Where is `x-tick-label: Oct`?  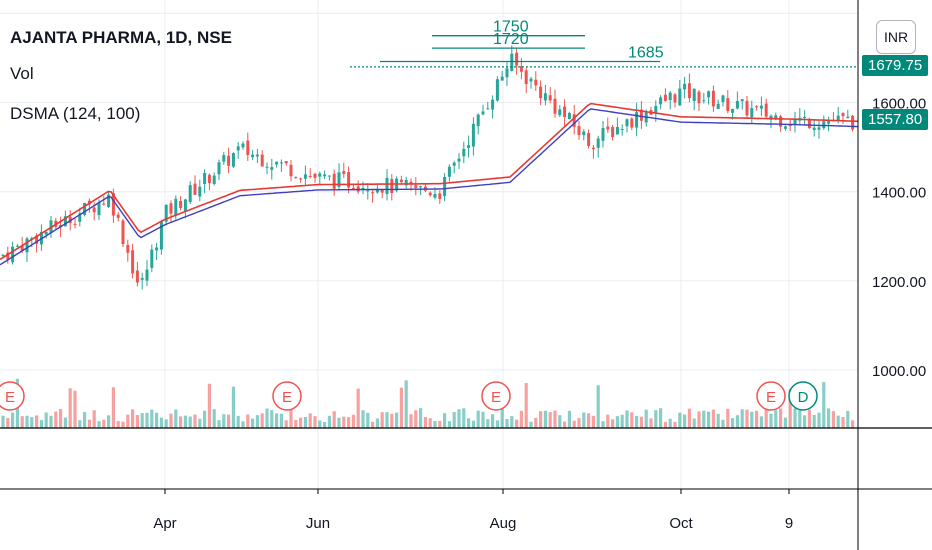
x-tick-label: Oct is located at coordinates (681, 523).